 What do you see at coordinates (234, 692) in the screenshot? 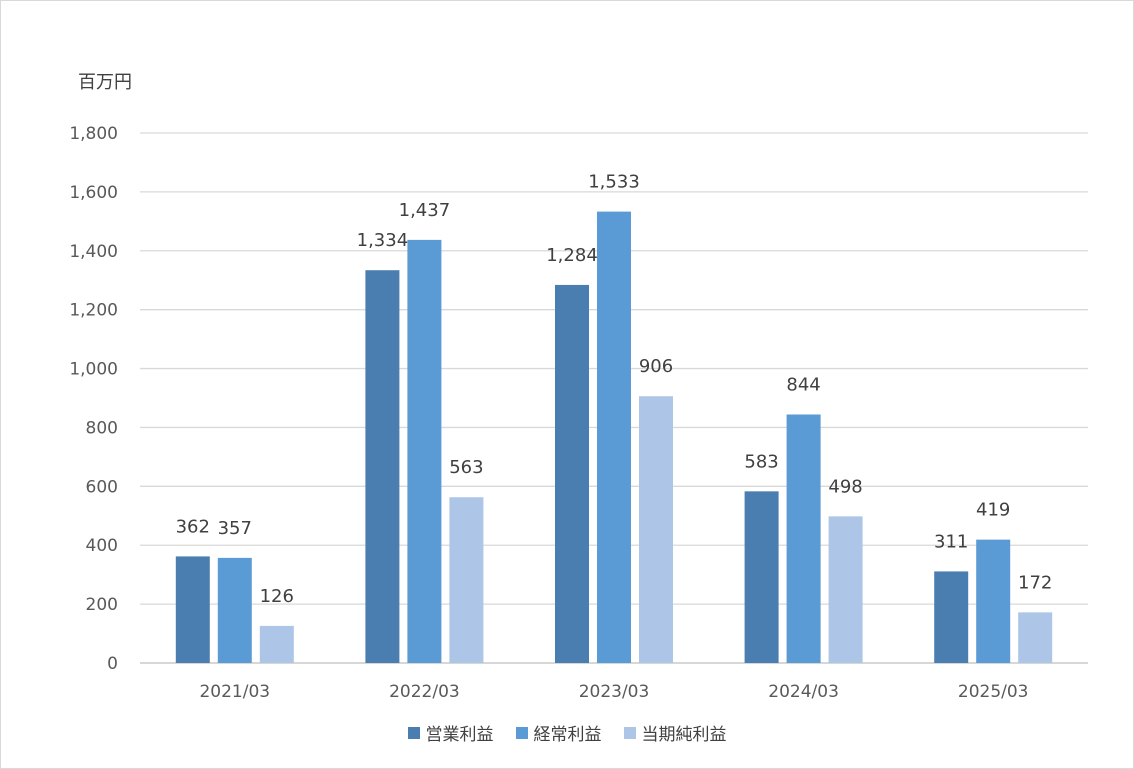
I see `x-tick-label: 2021/03` at bounding box center [234, 692].